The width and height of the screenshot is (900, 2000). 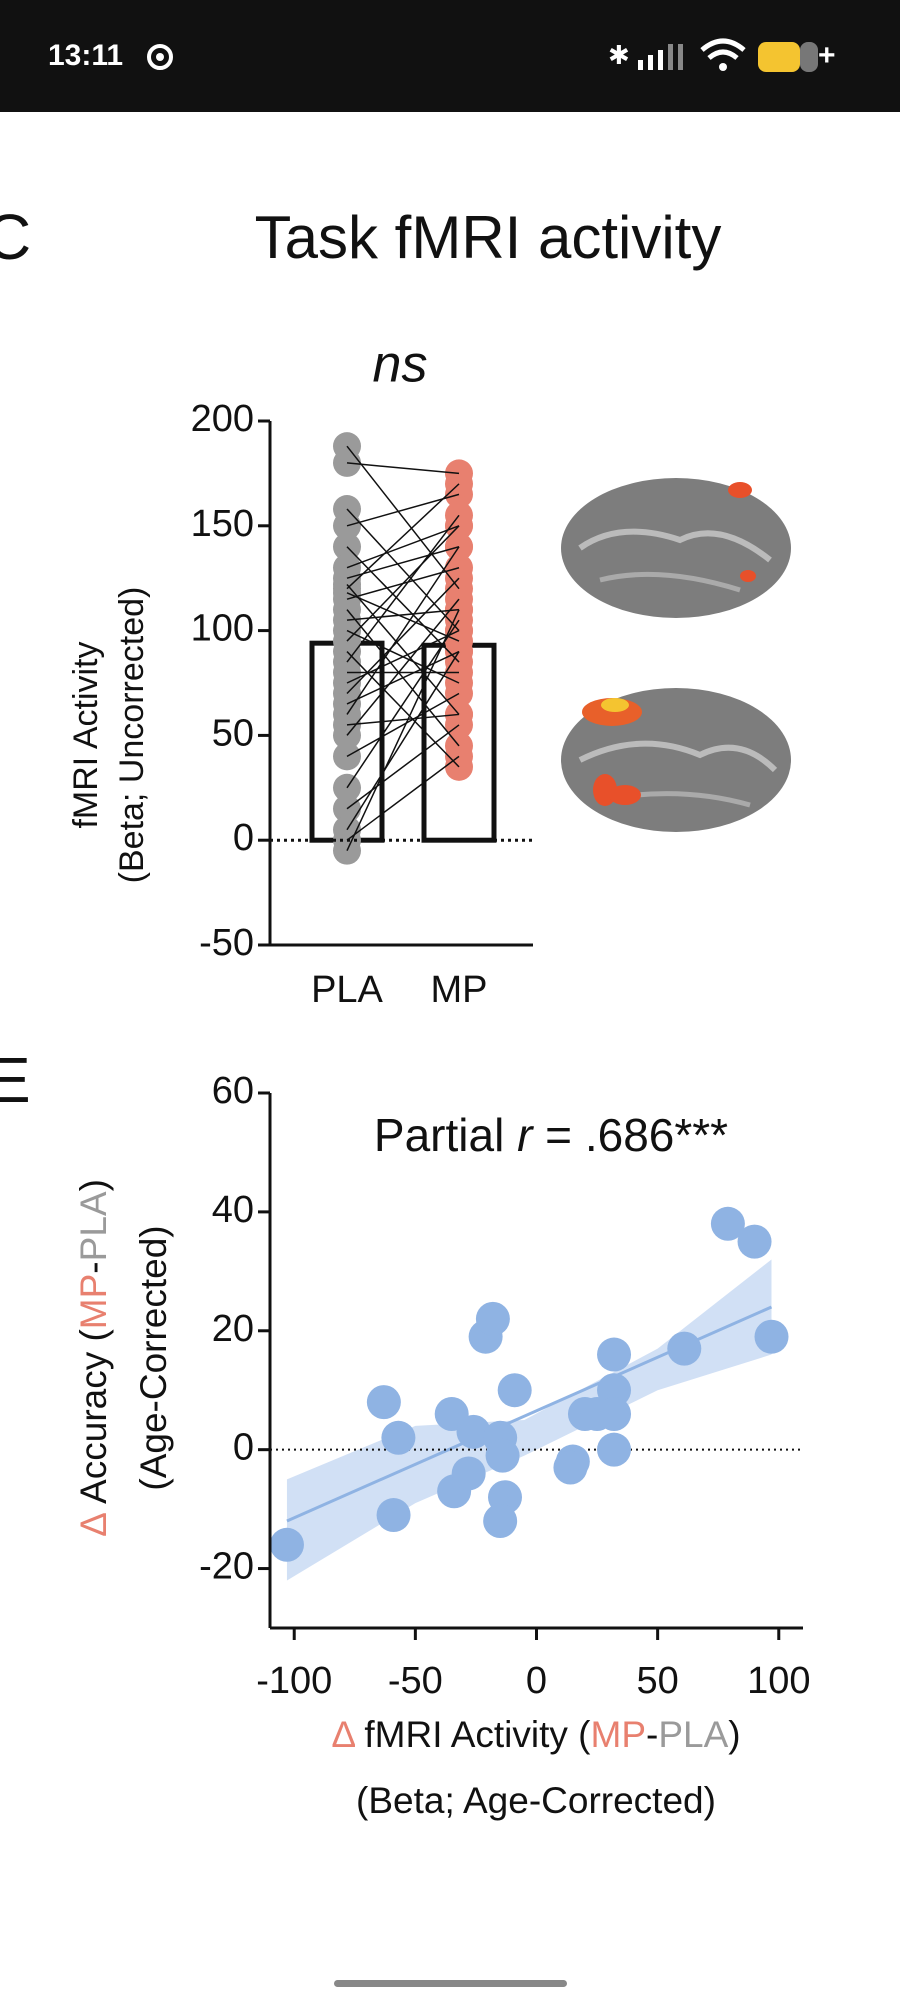 I want to click on y-tick-label: 40, so click(x=233, y=1210).